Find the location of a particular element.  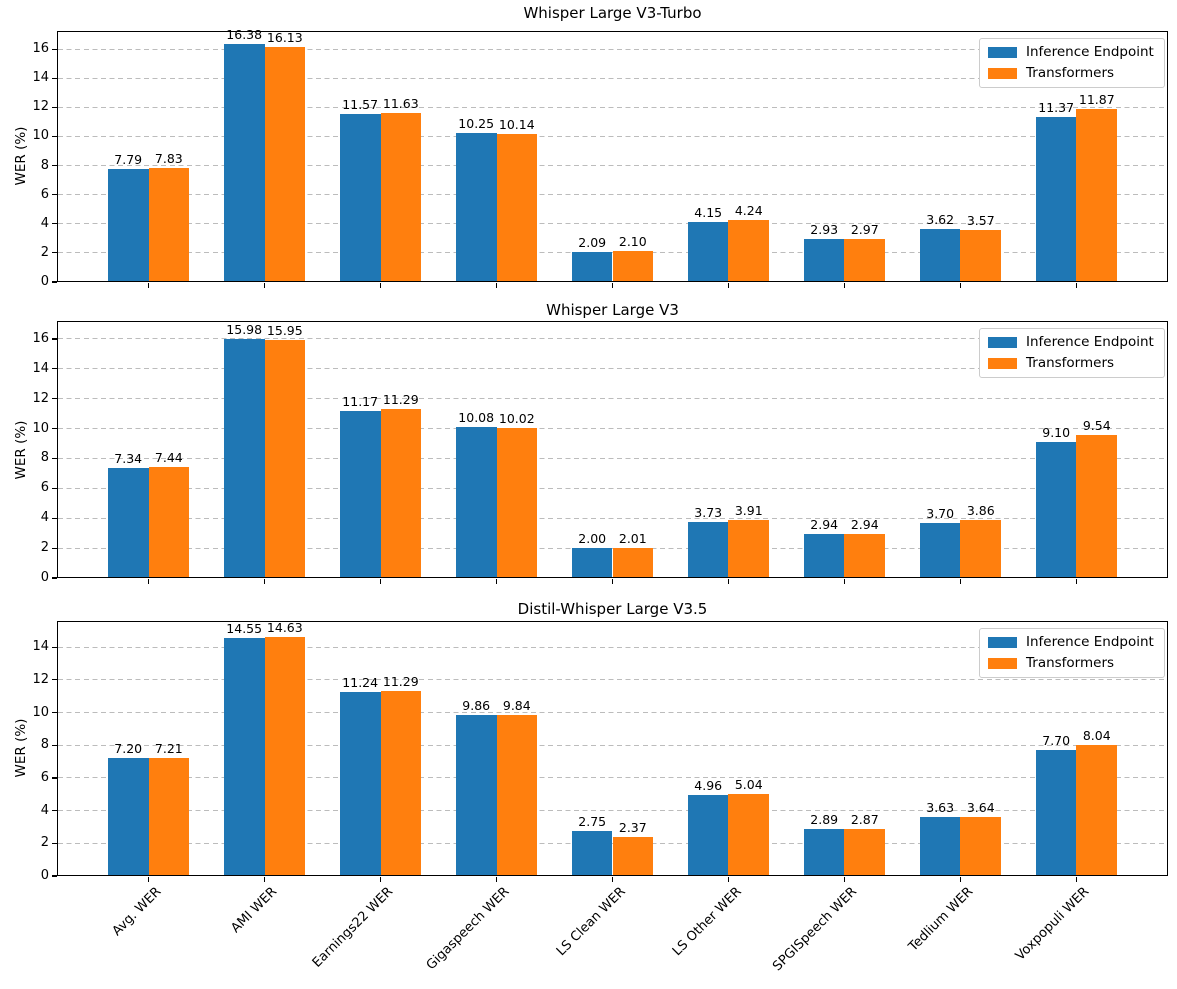

x-category-label: Gigaspeech WER is located at coordinates (468, 929).